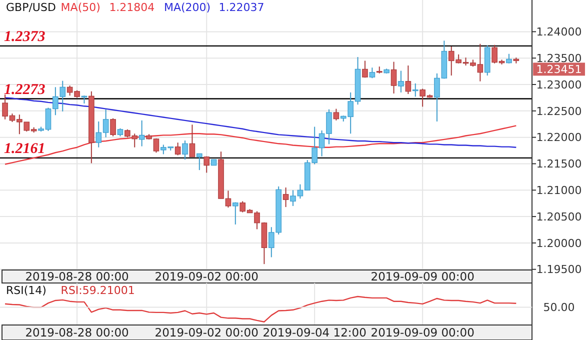  What do you see at coordinates (559, 58) in the screenshot?
I see `y-tick-label: 1.23500` at bounding box center [559, 58].